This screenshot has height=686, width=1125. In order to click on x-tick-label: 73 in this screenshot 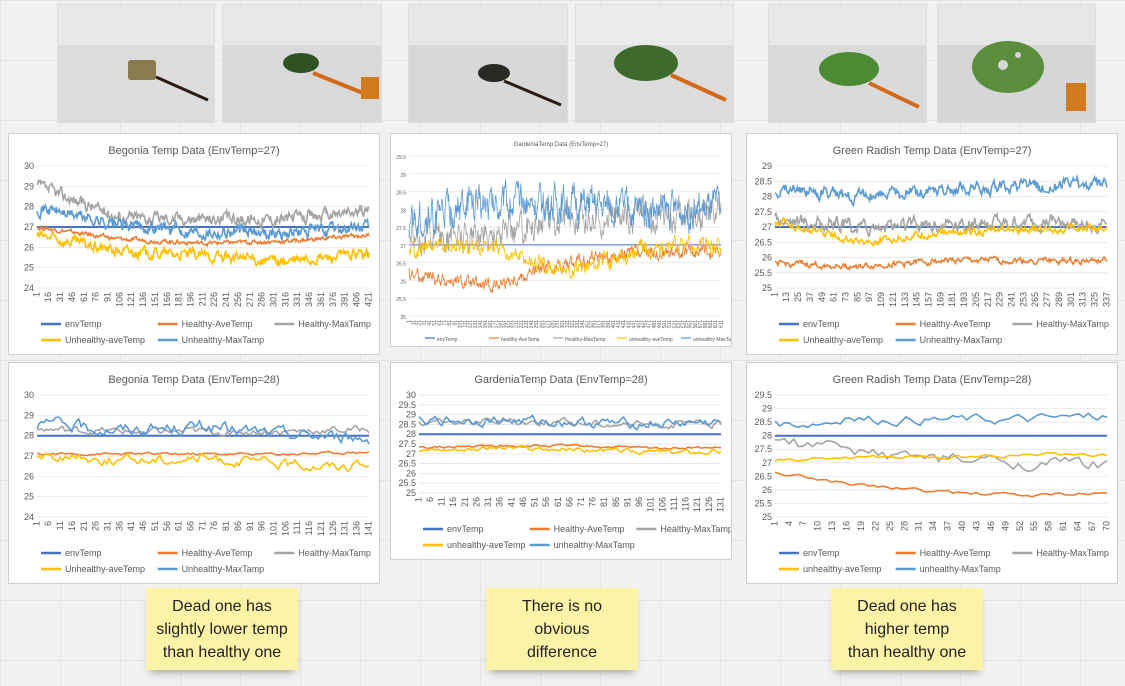, I will do `click(846, 297)`.